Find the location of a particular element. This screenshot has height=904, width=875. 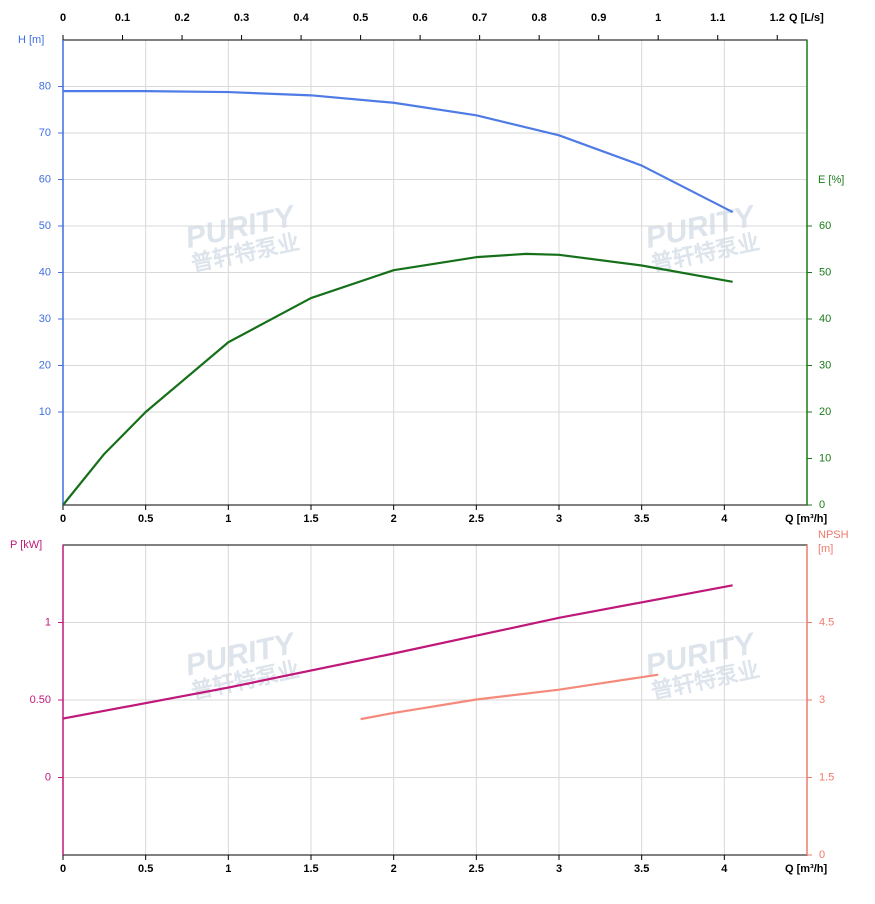

y2-tick-label: 30 is located at coordinates (825, 365).